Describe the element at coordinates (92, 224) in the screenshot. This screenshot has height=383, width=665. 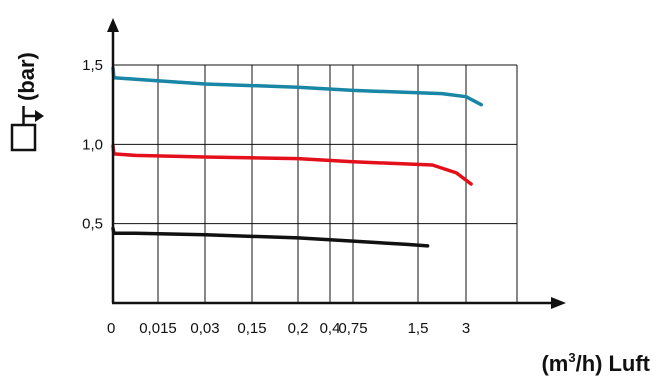
I see `y-tick-label: 0,5` at that location.